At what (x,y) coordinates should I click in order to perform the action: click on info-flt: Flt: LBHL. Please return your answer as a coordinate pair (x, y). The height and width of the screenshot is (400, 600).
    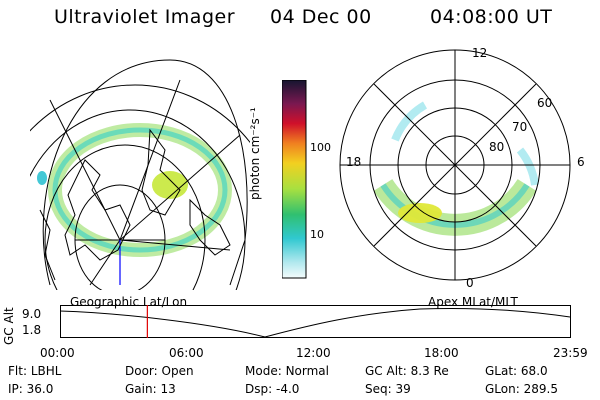
    Looking at the image, I should click on (35, 371).